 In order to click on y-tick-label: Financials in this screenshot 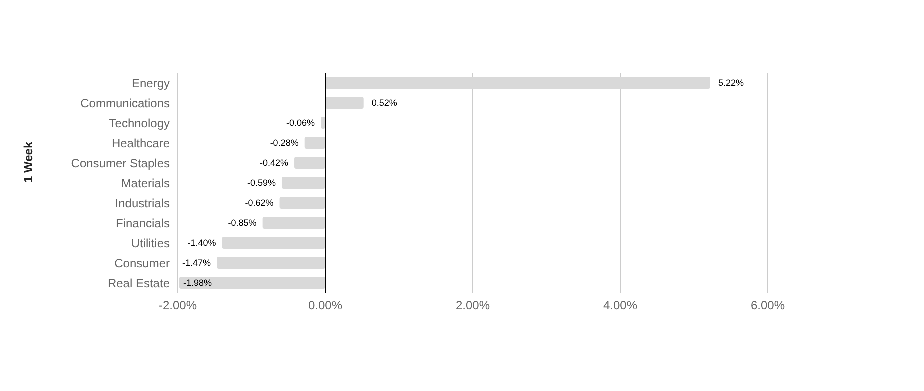, I will do `click(143, 223)`.